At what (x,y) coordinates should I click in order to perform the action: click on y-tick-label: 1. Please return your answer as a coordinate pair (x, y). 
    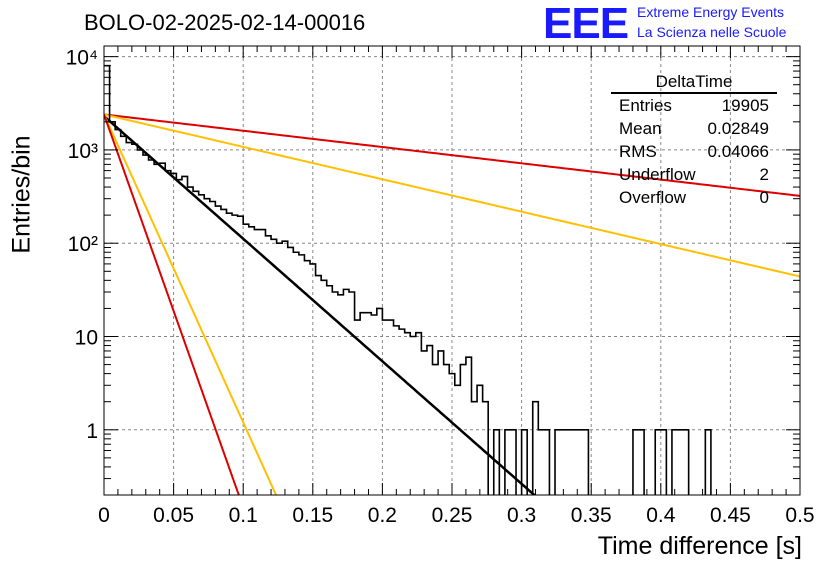
    Looking at the image, I should click on (92, 431).